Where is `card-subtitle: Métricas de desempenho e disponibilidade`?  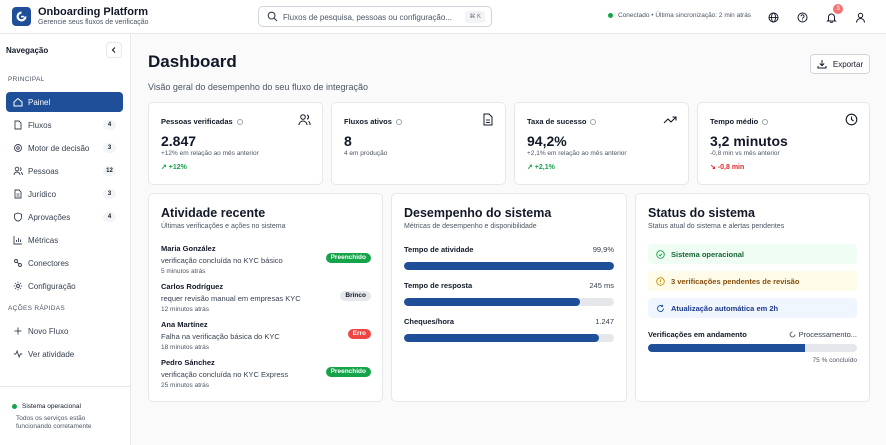 card-subtitle: Métricas de desempenho e disponibilidade is located at coordinates (470, 226).